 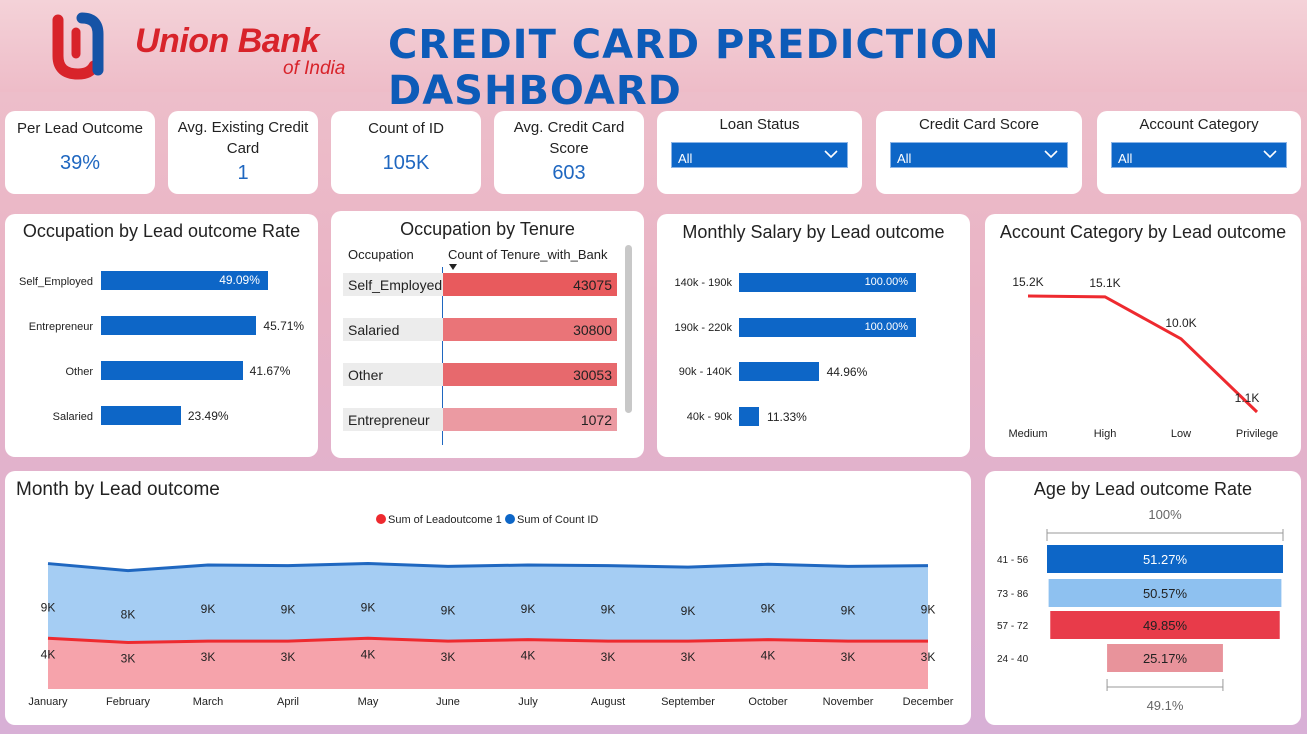 I want to click on legend-label-count-id: Sum of Count ID, so click(x=557, y=520).